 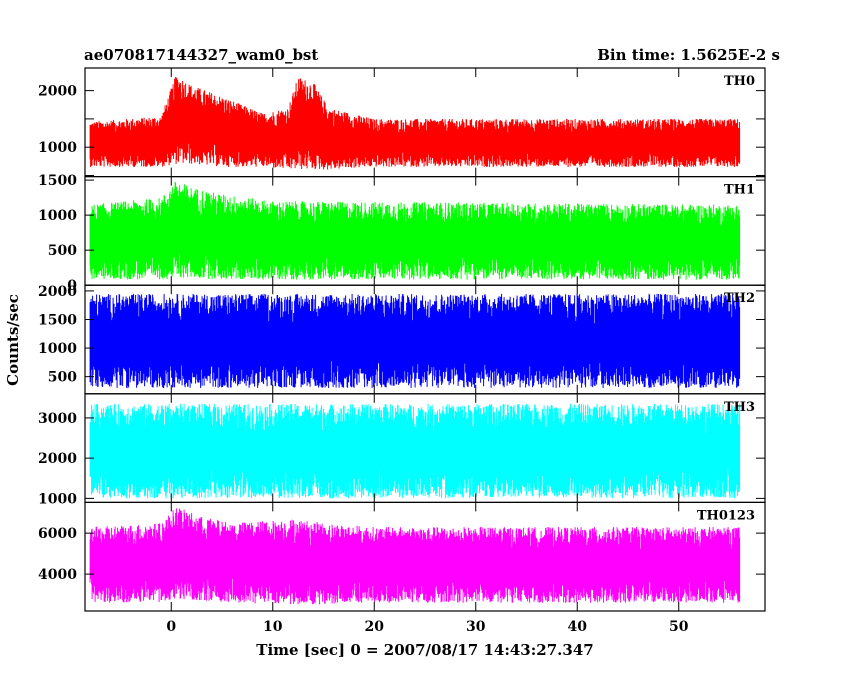 What do you see at coordinates (739, 190) in the screenshot?
I see `panel-label: TH1` at bounding box center [739, 190].